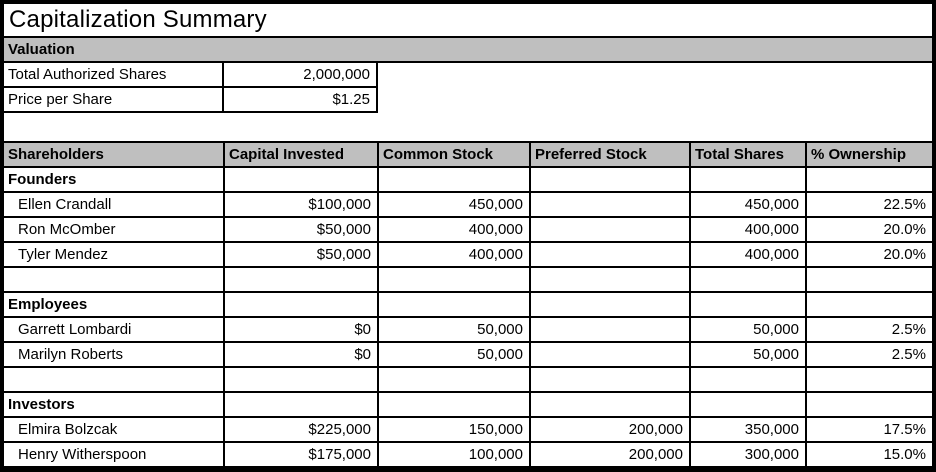 This screenshot has width=936, height=472. I want to click on table-cell: Investors, so click(114, 404).